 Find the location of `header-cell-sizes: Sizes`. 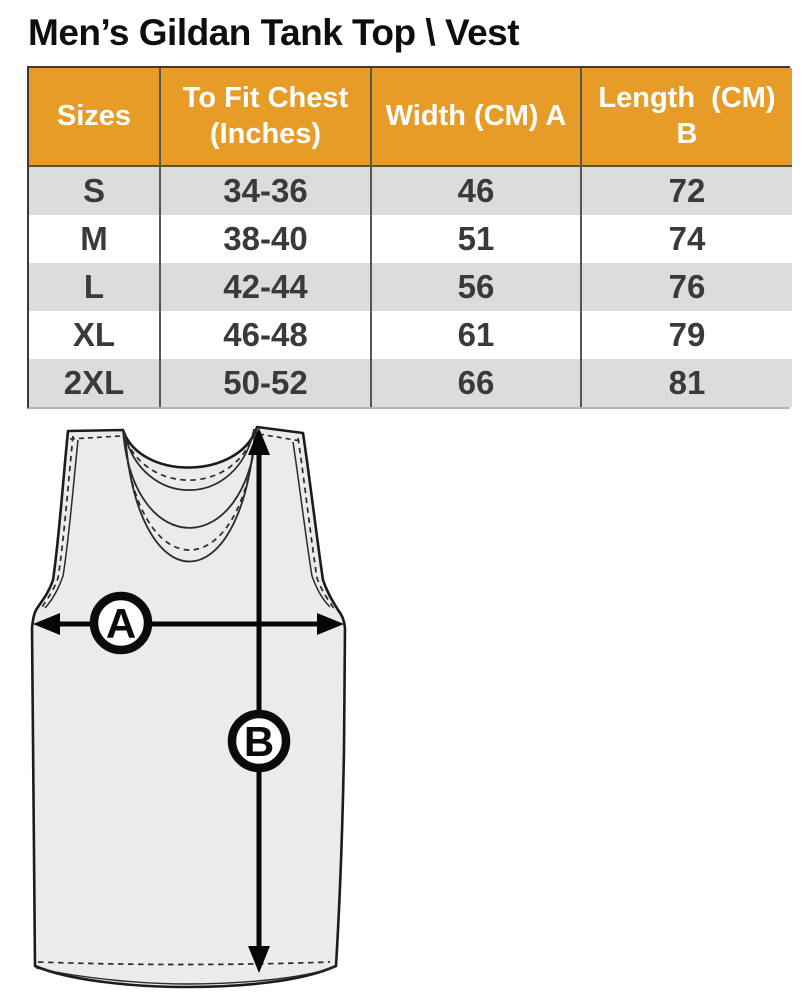

header-cell-sizes: Sizes is located at coordinates (94, 117).